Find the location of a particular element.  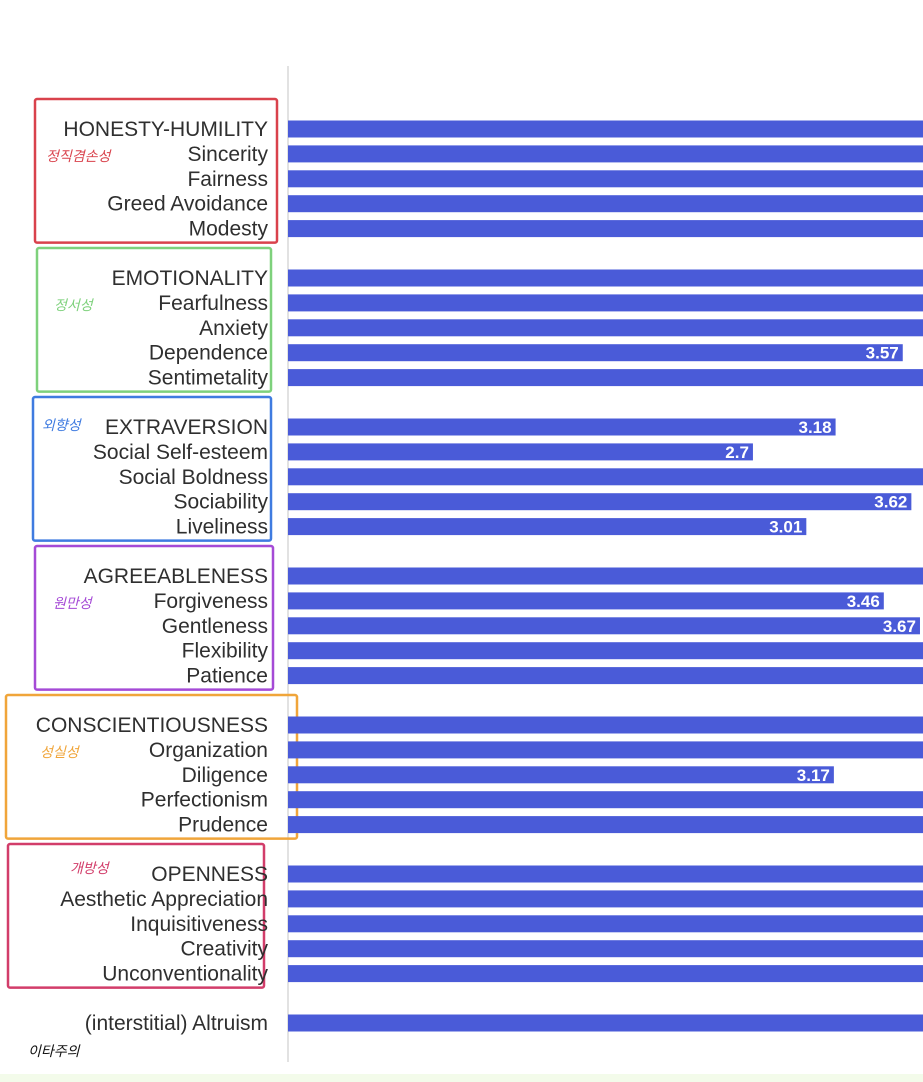

category-label: Liveliness is located at coordinates (222, 527).